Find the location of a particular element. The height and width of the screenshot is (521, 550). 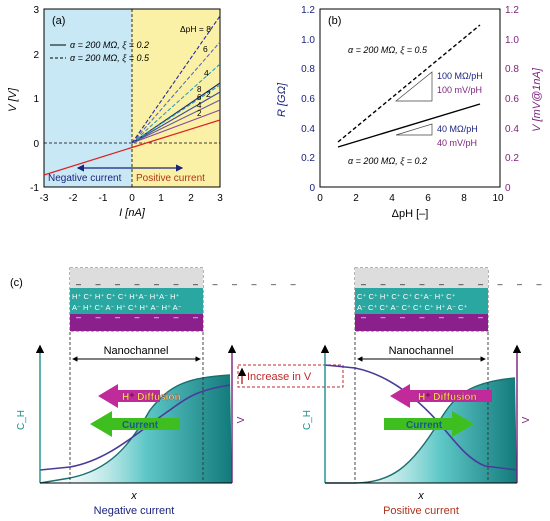

positive-region is located at coordinates (176, 98).